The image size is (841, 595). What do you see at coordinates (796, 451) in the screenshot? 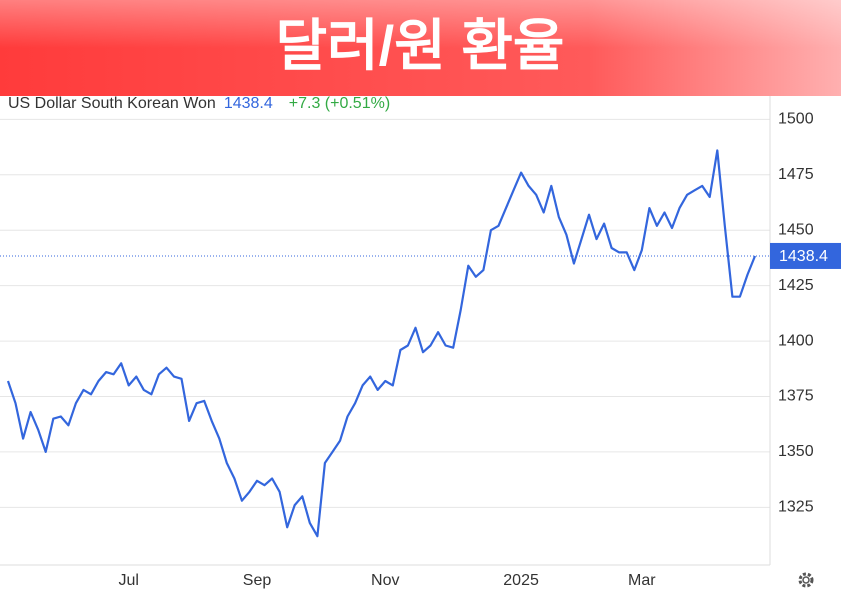
I see `y-tick-label: 1350` at bounding box center [796, 451].